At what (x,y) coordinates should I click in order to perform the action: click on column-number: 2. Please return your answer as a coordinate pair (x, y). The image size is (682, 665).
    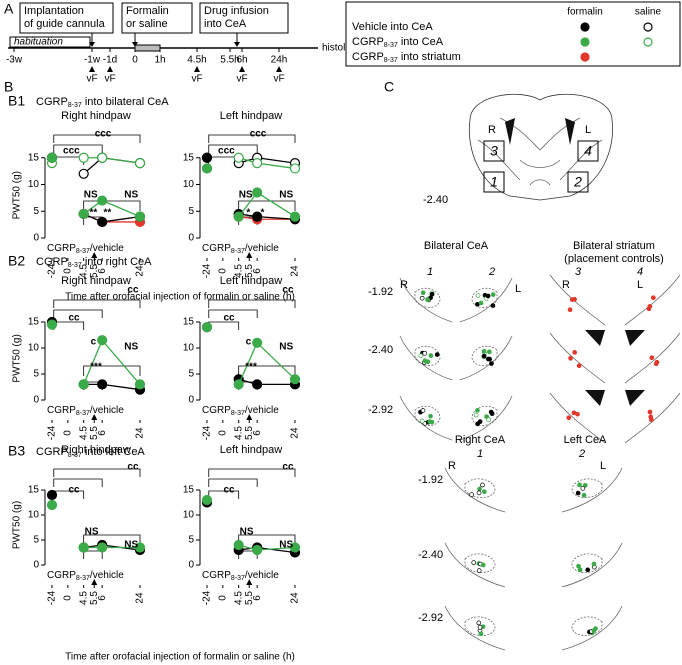
    Looking at the image, I should click on (581, 454).